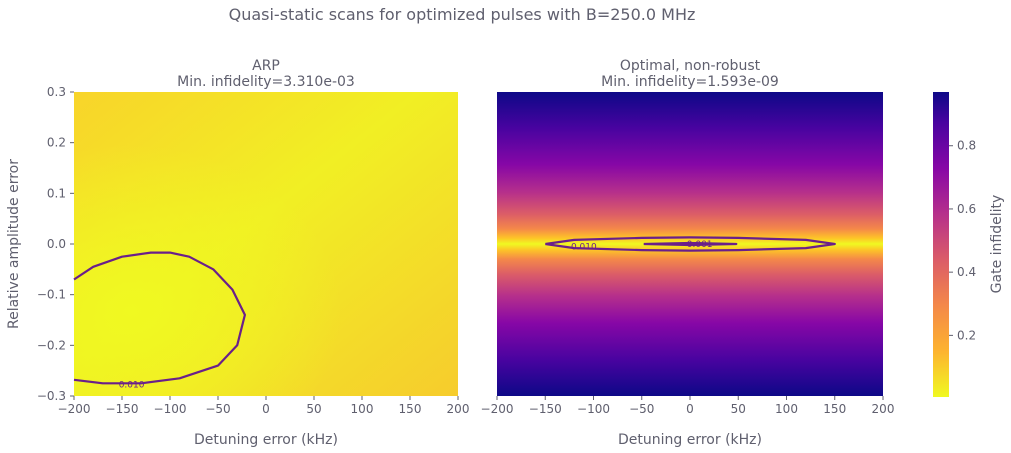 This screenshot has width=1011, height=453. Describe the element at coordinates (545, 409) in the screenshot. I see `optimal-xtick-label: −150` at that location.